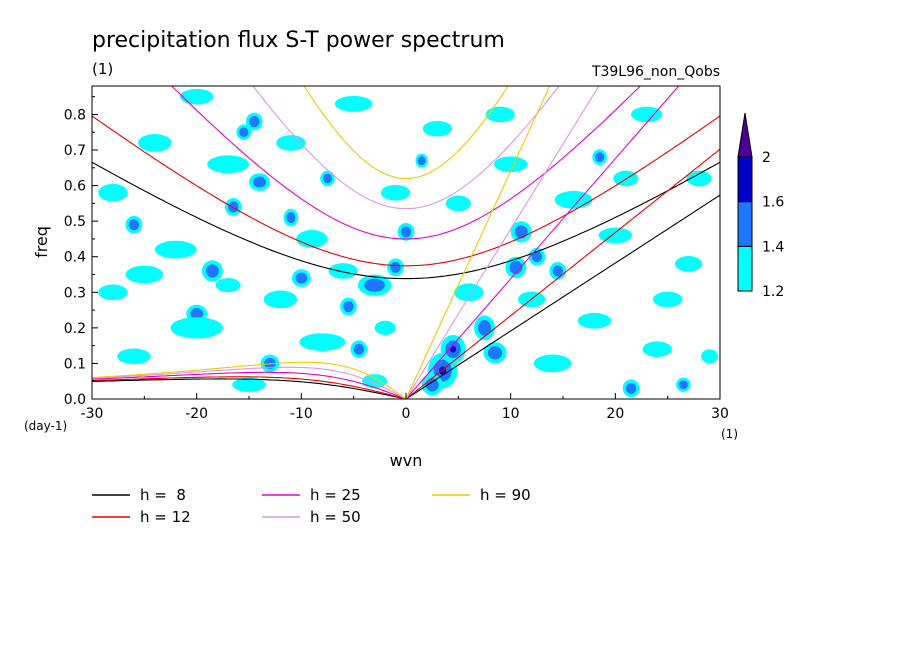 The width and height of the screenshot is (904, 654). Describe the element at coordinates (729, 434) in the screenshot. I see `x-axis-unit: (1)` at that location.